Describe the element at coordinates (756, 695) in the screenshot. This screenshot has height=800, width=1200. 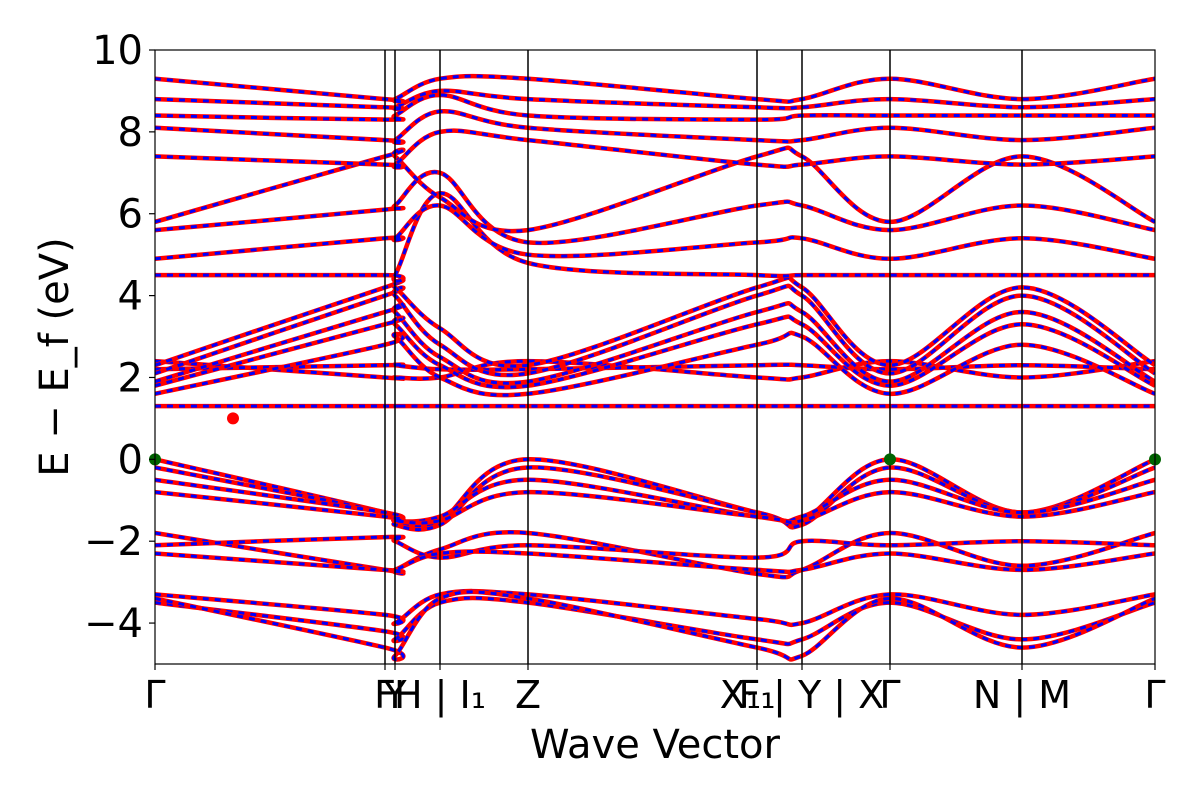
I see `x-tick-label-5: F₁` at that location.